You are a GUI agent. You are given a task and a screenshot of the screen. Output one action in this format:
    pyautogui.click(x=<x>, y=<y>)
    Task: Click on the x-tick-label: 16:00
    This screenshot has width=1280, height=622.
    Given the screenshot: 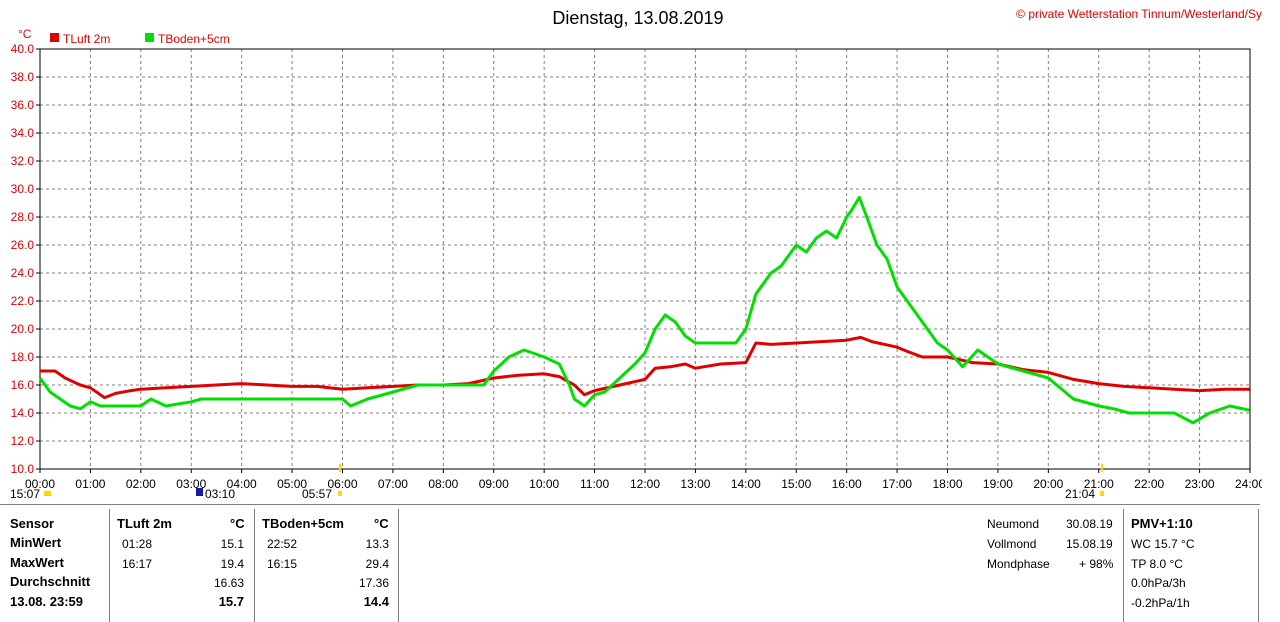 What is the action you would take?
    pyautogui.click(x=847, y=484)
    